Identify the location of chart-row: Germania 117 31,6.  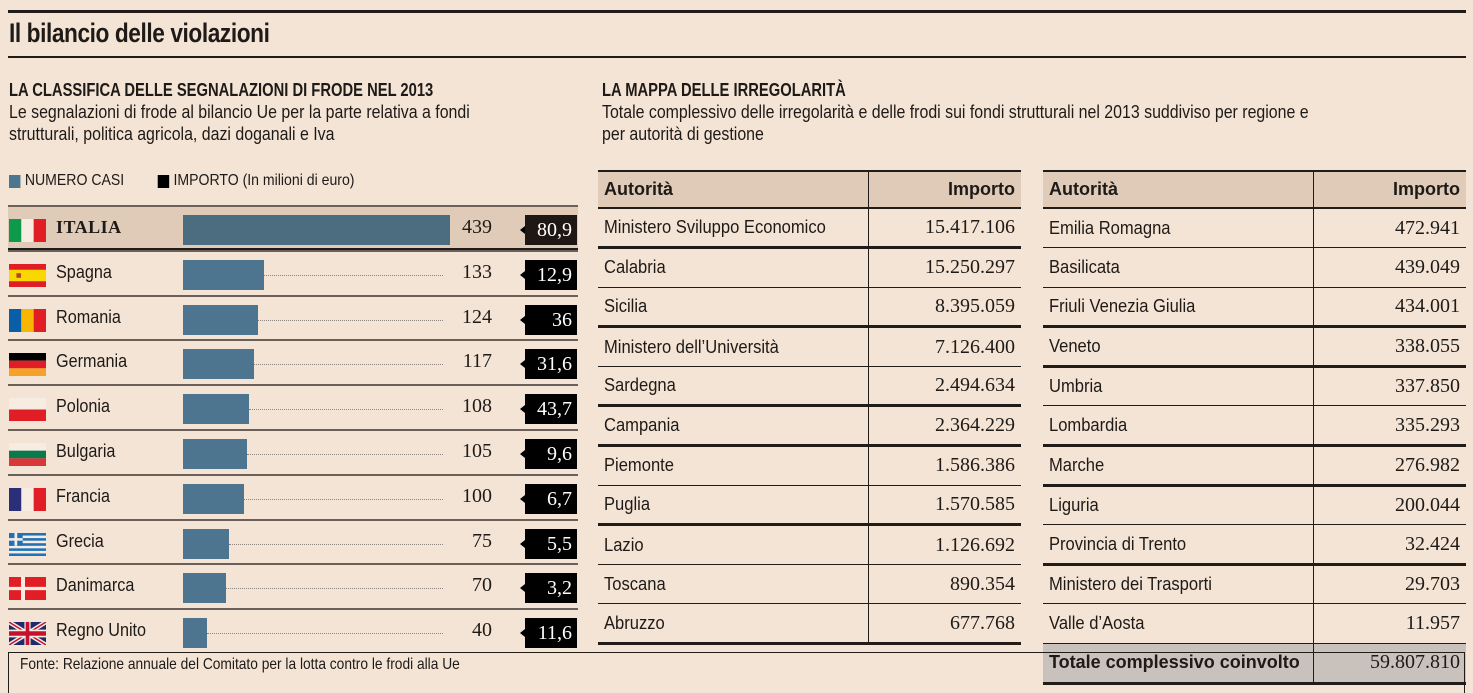
(293, 361).